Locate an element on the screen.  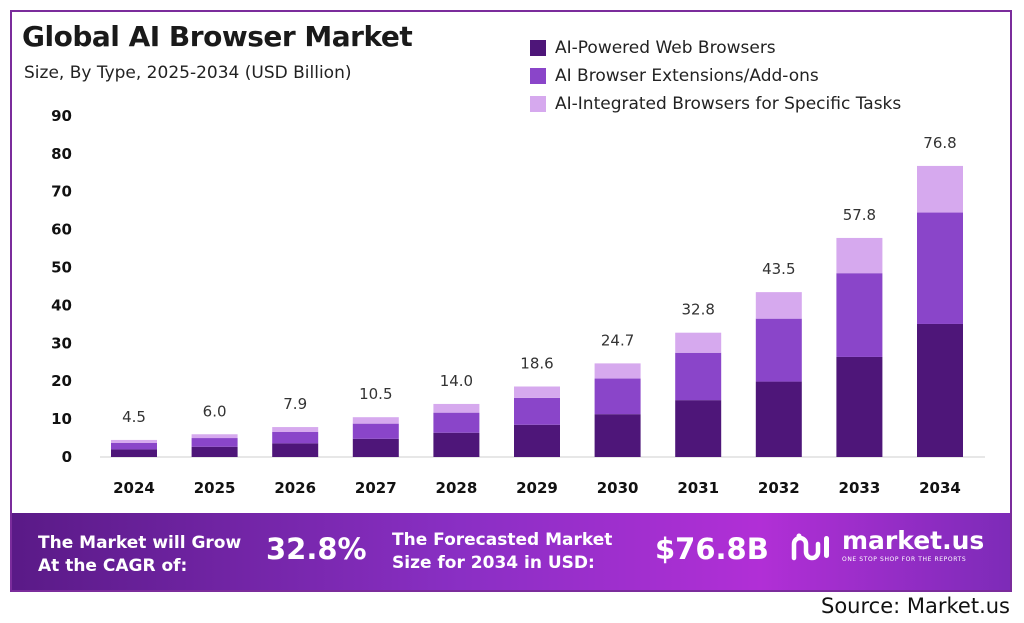
x-tick-label: 2031 is located at coordinates (698, 488).